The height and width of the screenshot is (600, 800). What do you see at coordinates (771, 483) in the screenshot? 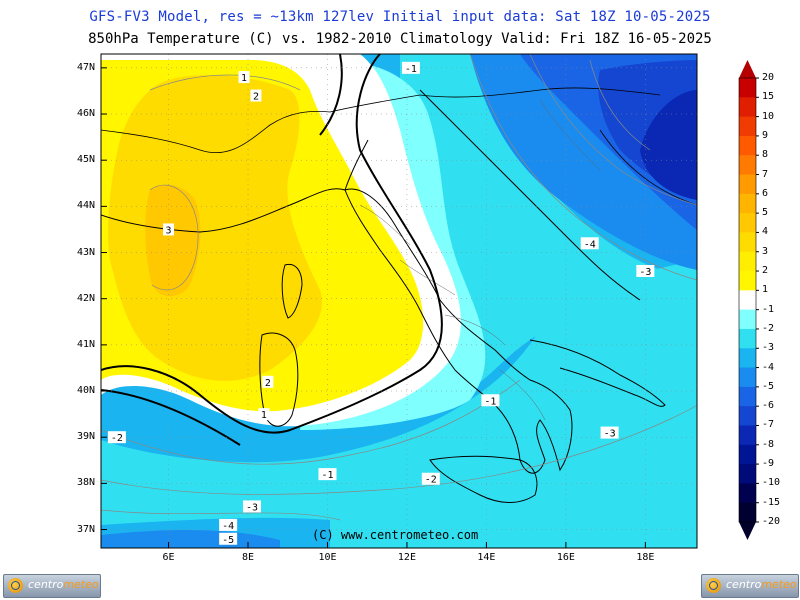
I see `colorbar-label: -10` at bounding box center [771, 483].